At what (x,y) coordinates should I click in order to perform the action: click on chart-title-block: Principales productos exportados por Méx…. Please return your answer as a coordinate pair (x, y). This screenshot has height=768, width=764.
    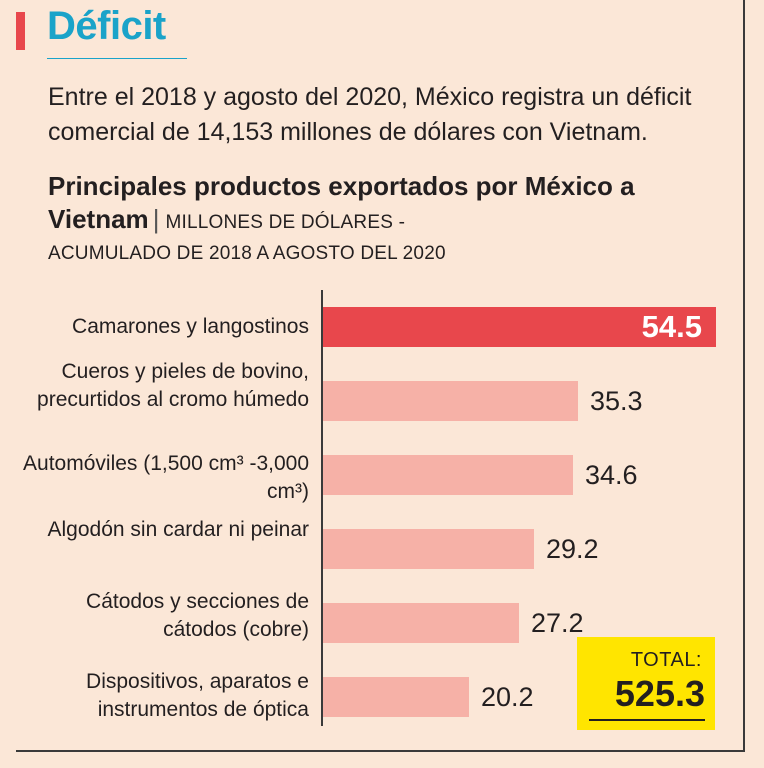
    Looking at the image, I should click on (388, 219).